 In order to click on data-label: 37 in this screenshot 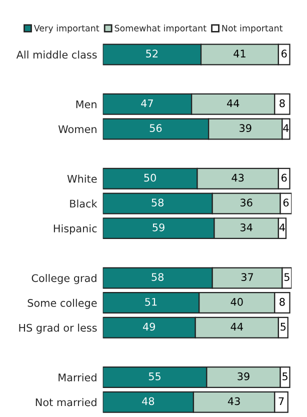, I will do `click(247, 277)`.